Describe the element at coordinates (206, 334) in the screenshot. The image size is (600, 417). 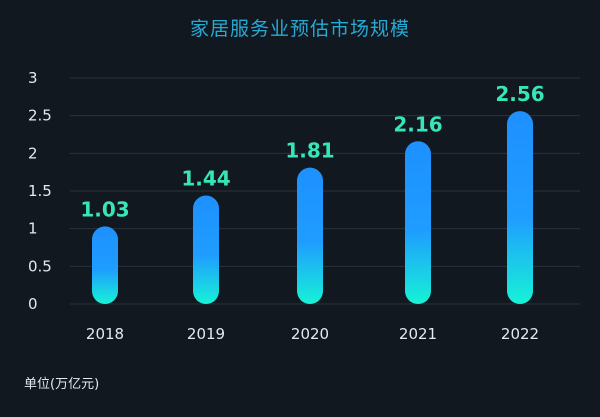
I see `x-tick-label-2019: 2019` at that location.